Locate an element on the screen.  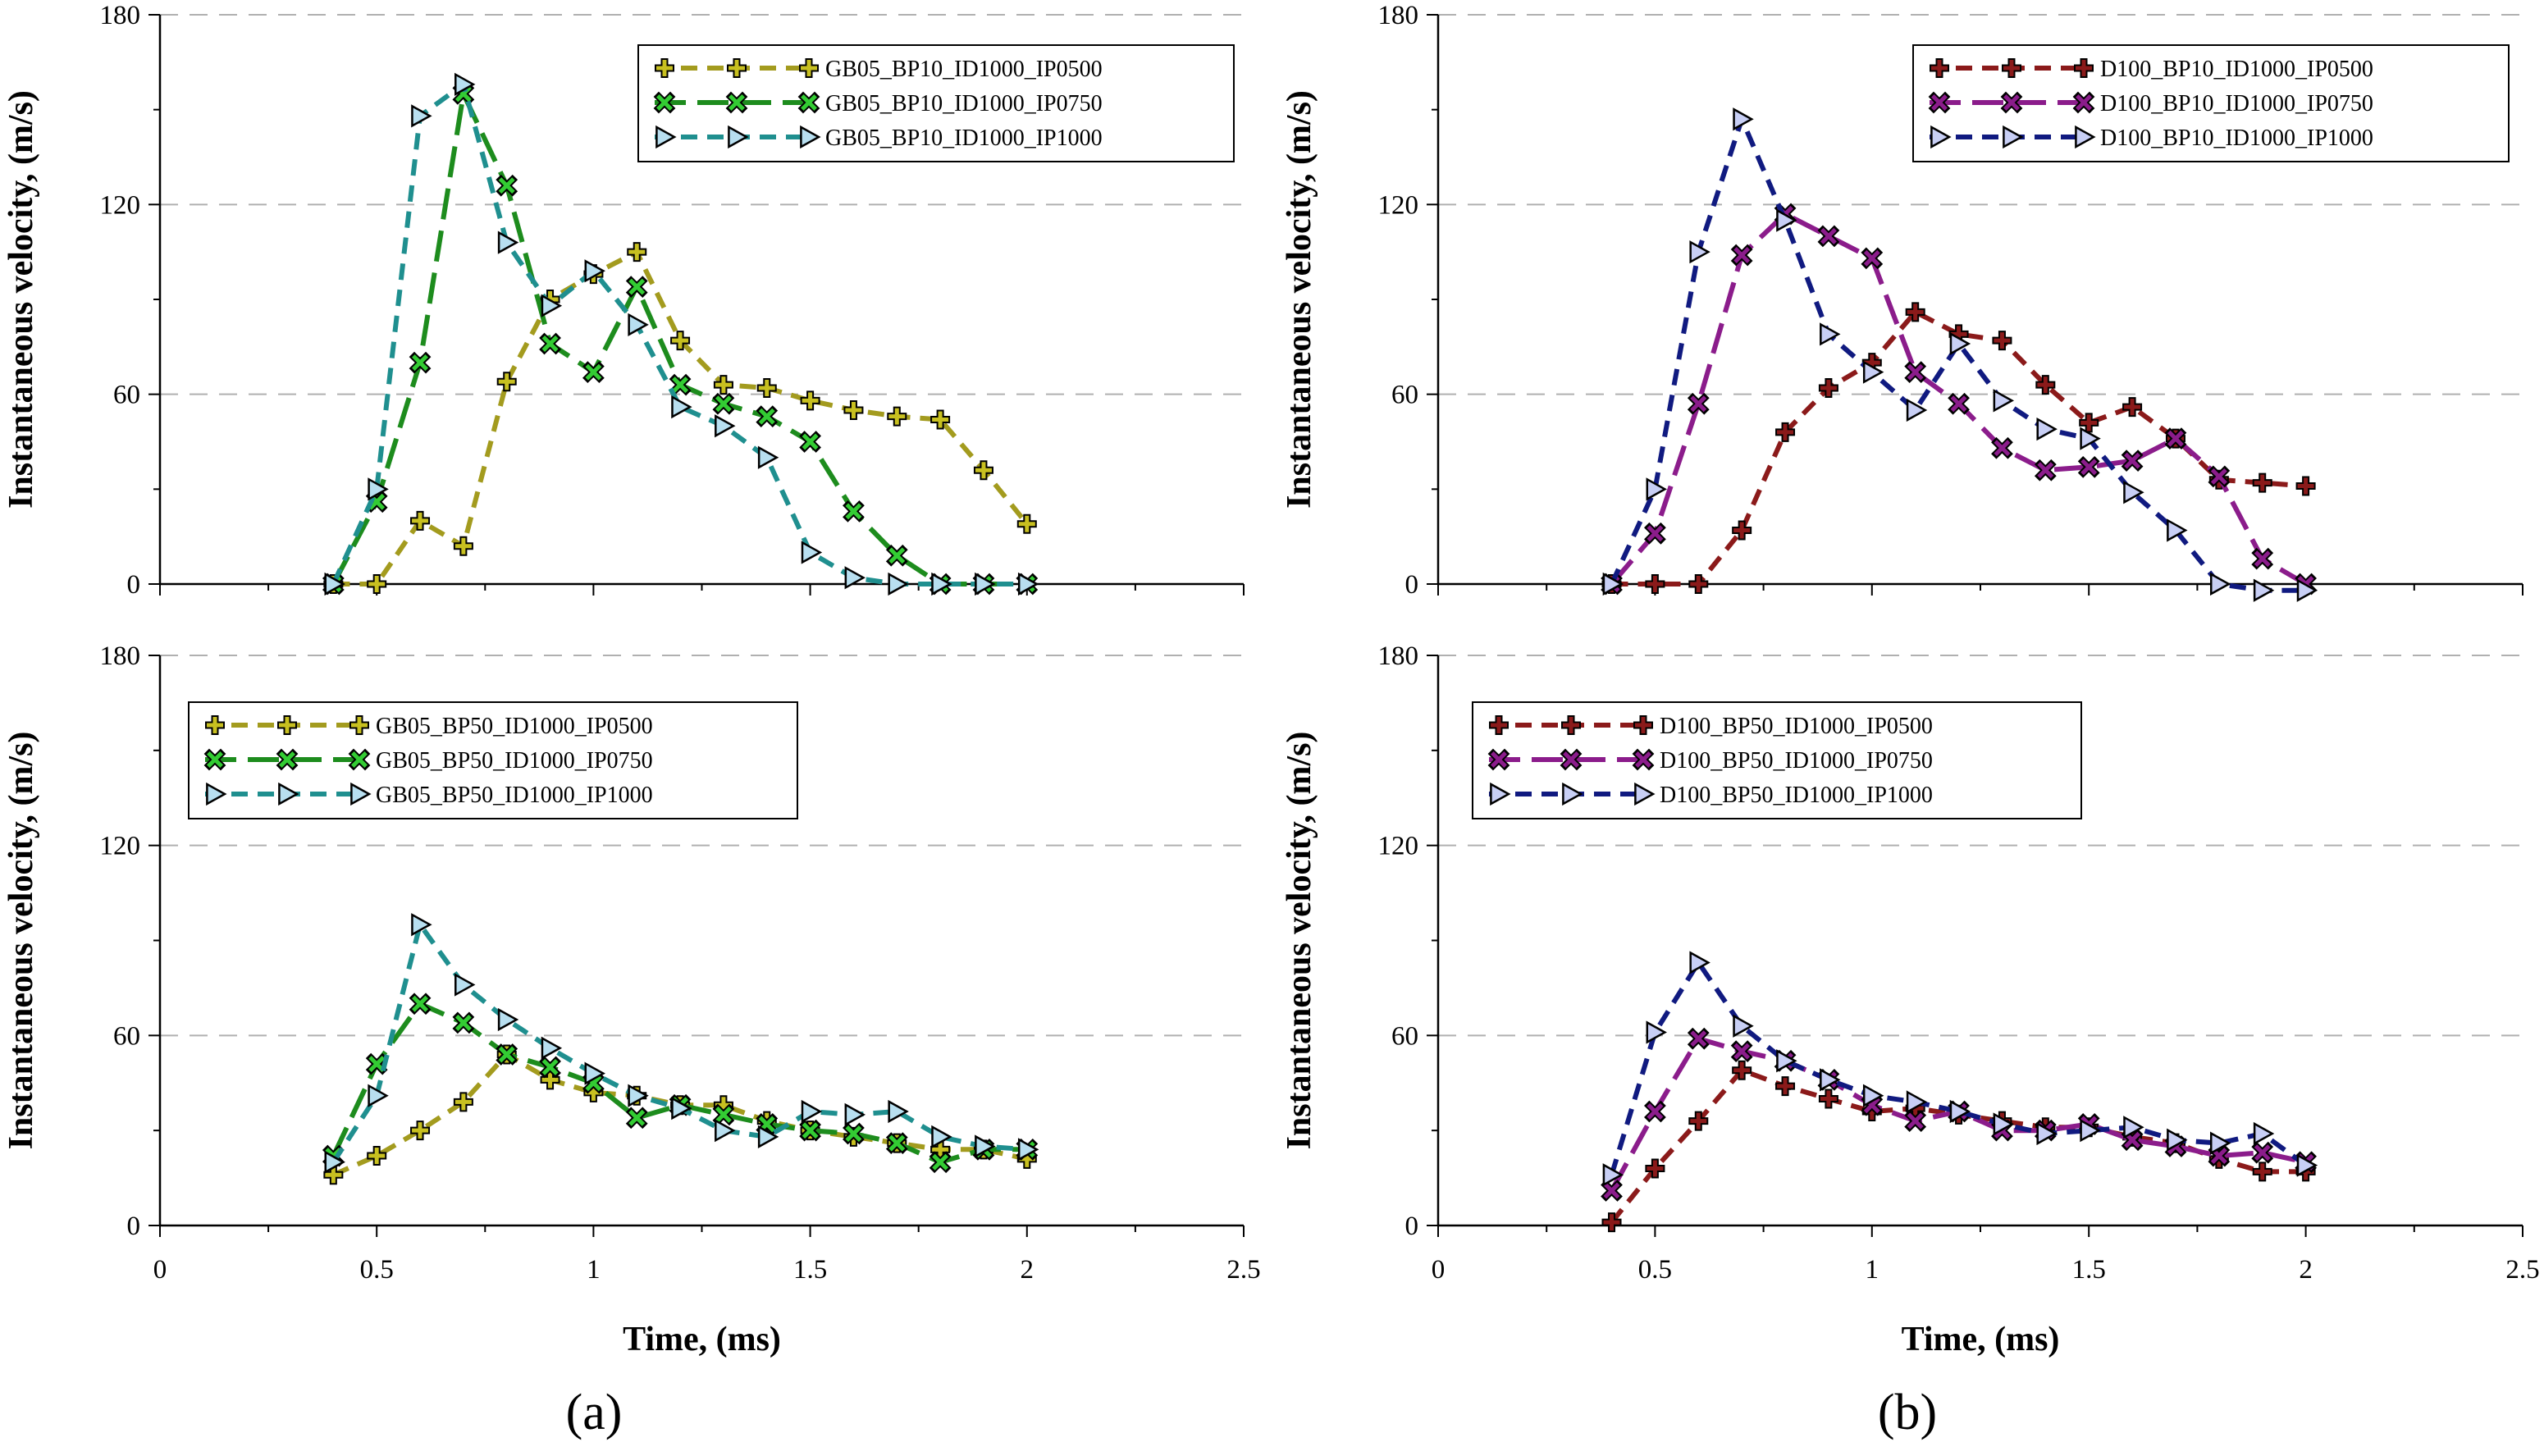
series-GB05_BP10_ID1000_IP1000 is located at coordinates (681, 334).